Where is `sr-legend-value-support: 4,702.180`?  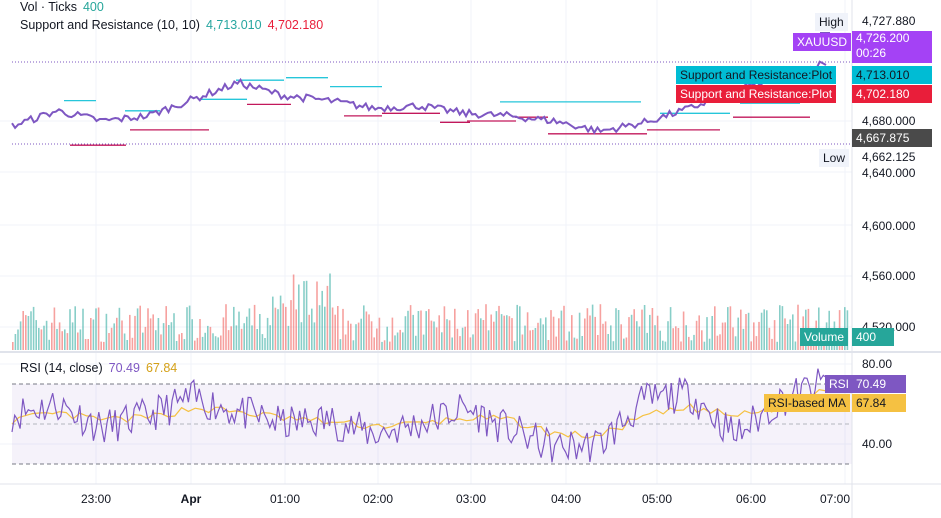
sr-legend-value-support: 4,702.180 is located at coordinates (295, 25).